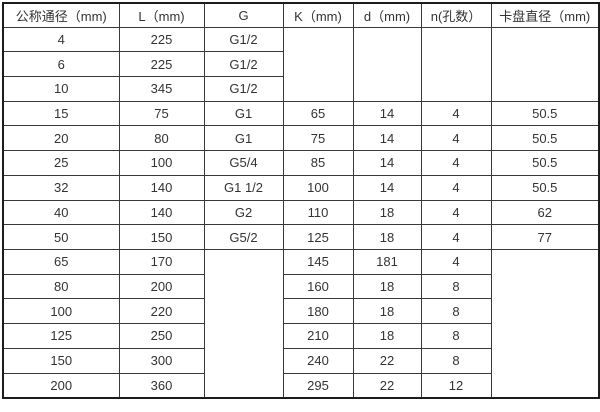 This screenshot has height=412, width=600. What do you see at coordinates (243, 187) in the screenshot?
I see `table-cell: G1 1/2` at bounding box center [243, 187].